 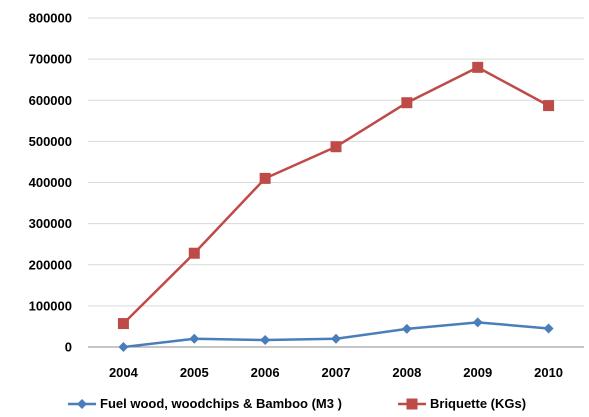 What do you see at coordinates (478, 403) in the screenshot?
I see `legend-label: Briquette (KGs)` at bounding box center [478, 403].